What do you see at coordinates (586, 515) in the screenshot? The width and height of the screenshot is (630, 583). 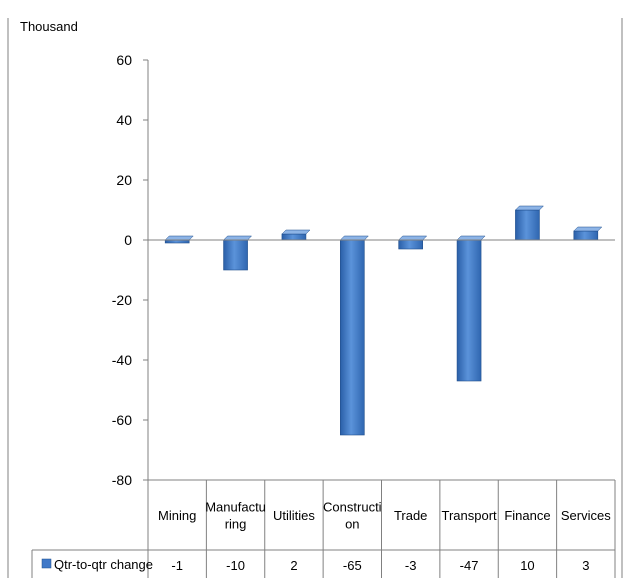 I see `category-label: Services` at bounding box center [586, 515].